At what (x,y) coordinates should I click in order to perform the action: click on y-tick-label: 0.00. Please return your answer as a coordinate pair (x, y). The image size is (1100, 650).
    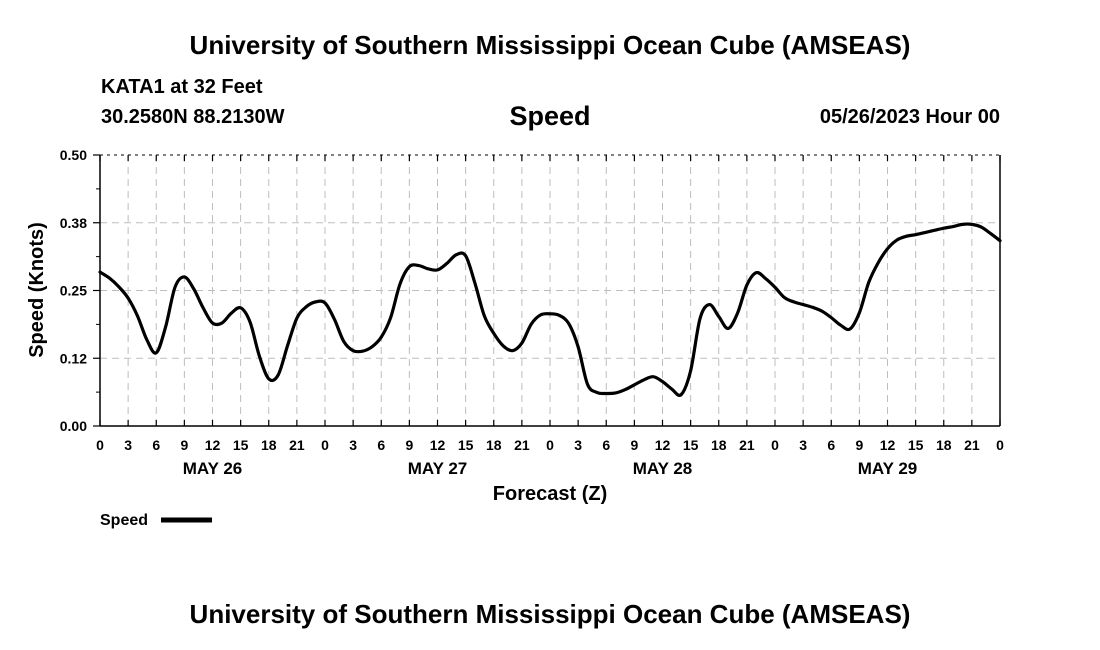
    Looking at the image, I should click on (73, 426).